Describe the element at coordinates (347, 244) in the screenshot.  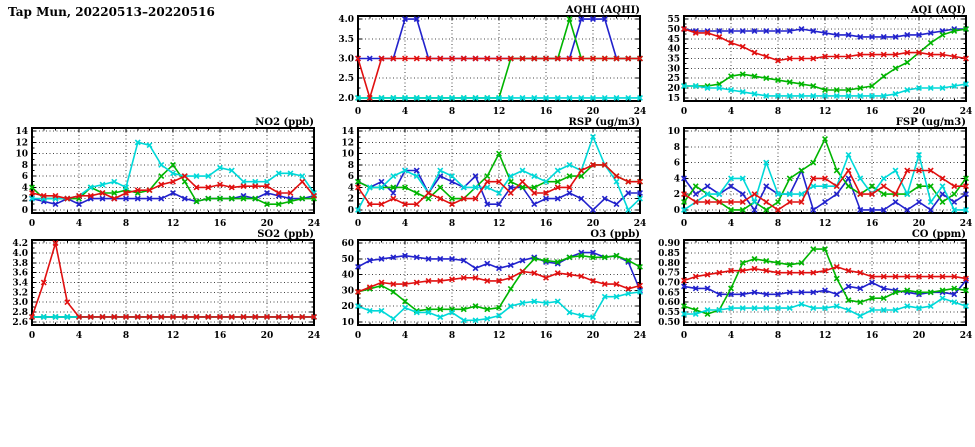
I see `svg-text: 60` at that location.